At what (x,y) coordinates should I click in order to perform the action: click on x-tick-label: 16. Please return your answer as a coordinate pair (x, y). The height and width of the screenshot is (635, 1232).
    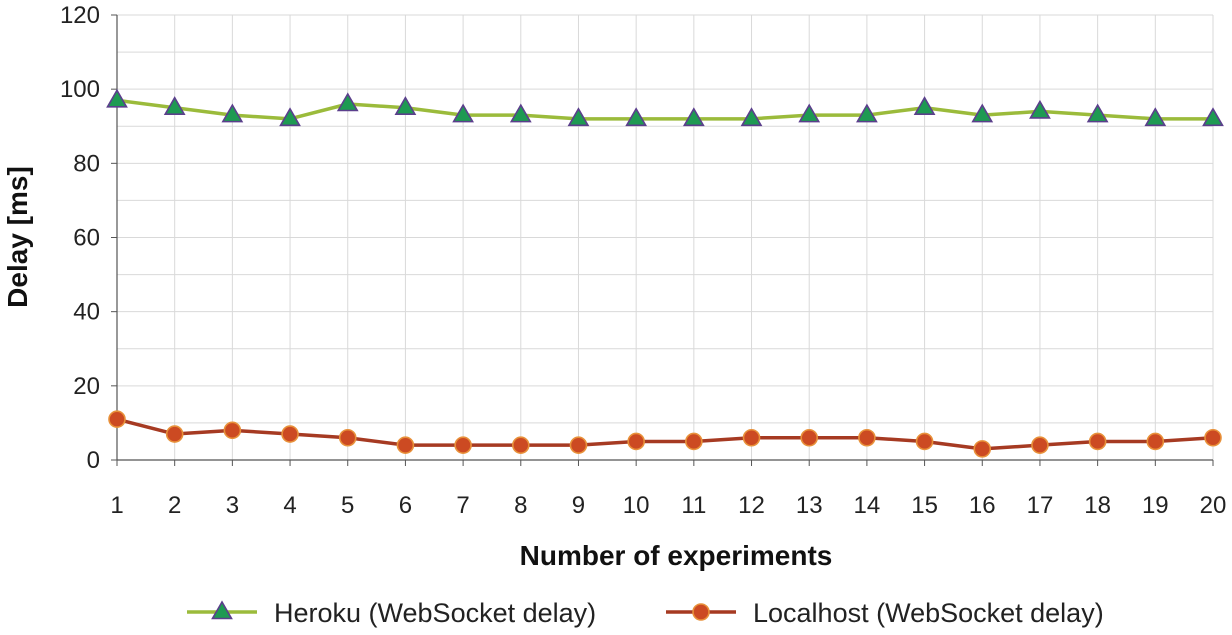
    Looking at the image, I should click on (982, 505).